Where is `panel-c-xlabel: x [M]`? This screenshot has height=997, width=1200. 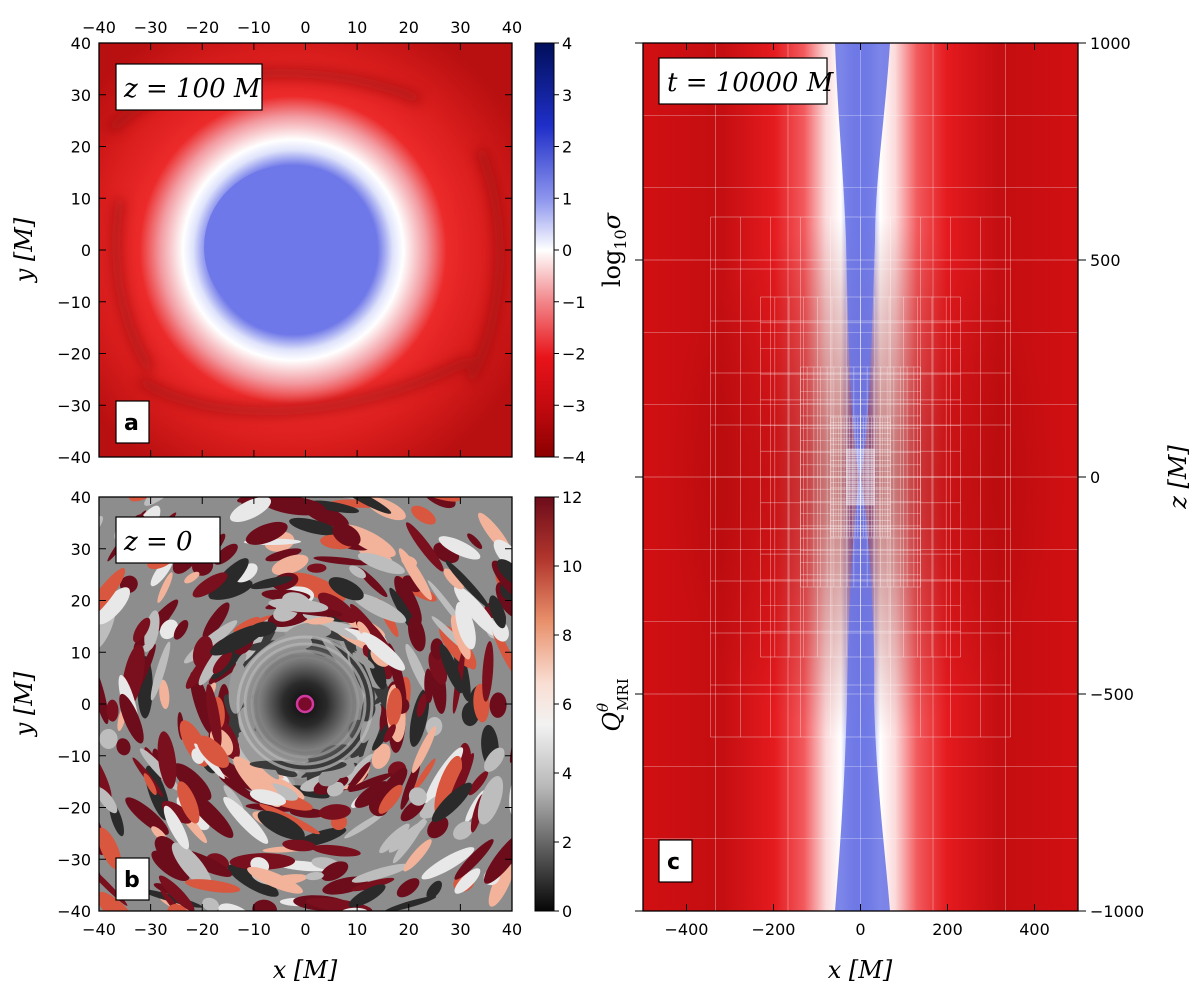
panel-c-xlabel: x [M] is located at coordinates (860, 970).